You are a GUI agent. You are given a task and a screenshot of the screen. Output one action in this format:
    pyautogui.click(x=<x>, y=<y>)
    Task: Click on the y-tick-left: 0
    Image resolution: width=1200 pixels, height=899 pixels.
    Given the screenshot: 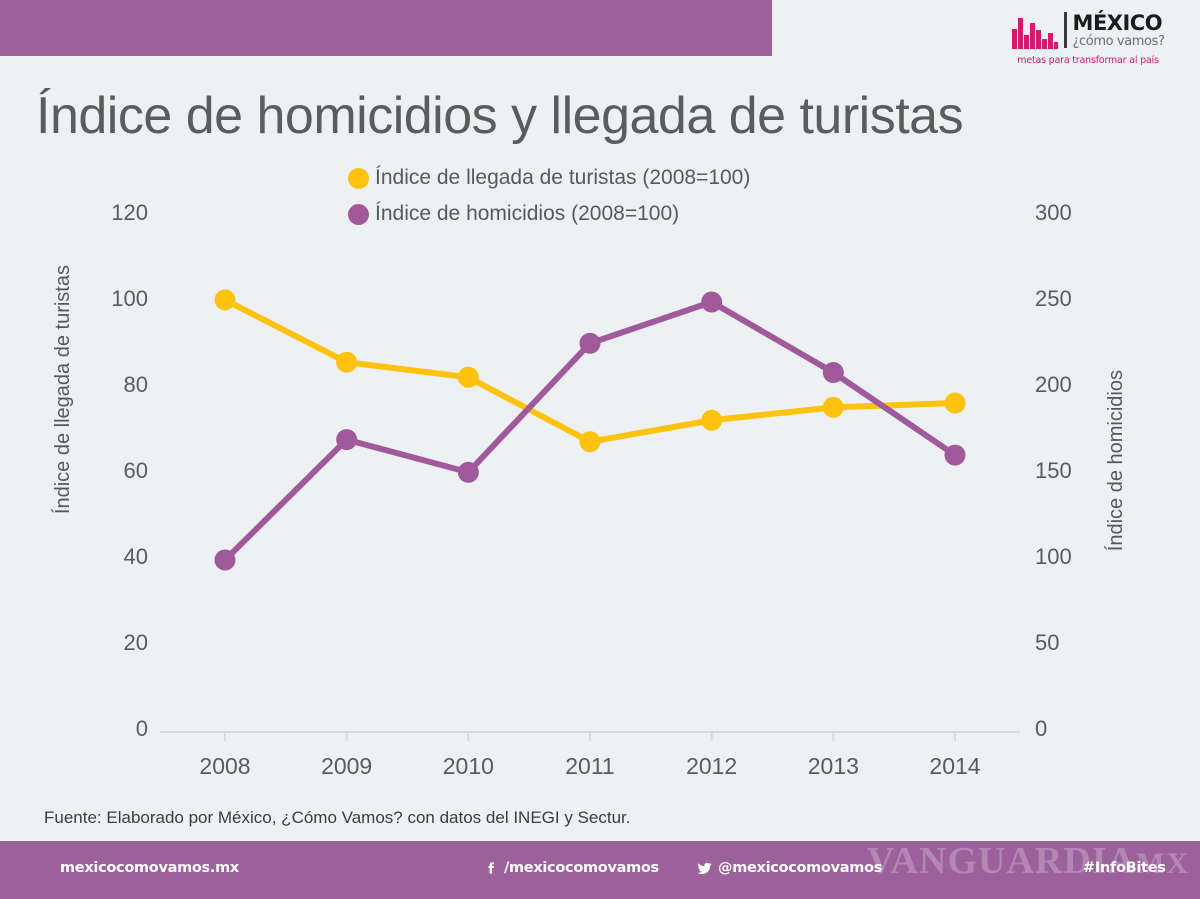 What is the action you would take?
    pyautogui.click(x=141, y=728)
    